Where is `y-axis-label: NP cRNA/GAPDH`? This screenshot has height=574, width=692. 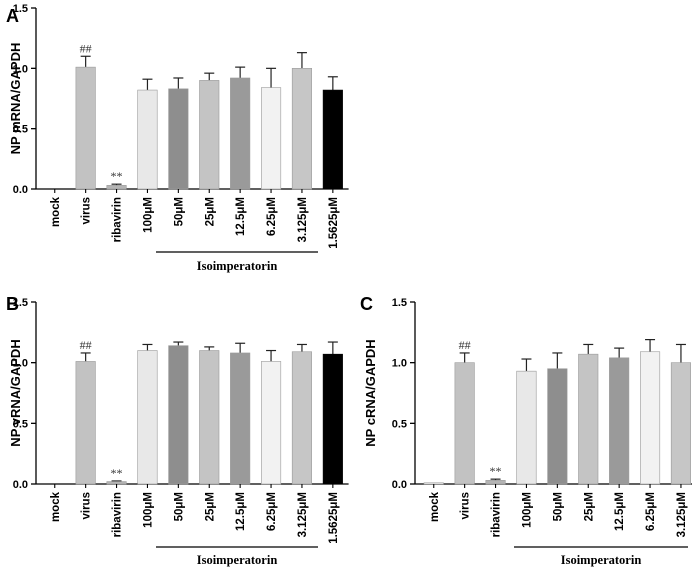
y-axis-label: NP cRNA/GAPDH is located at coordinates (370, 392).